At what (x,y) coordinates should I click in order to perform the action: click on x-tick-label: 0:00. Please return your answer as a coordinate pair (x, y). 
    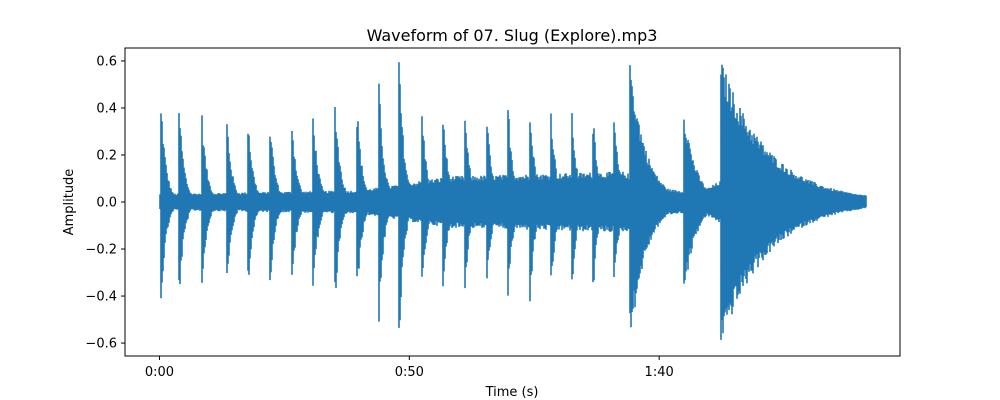
    Looking at the image, I should click on (159, 372).